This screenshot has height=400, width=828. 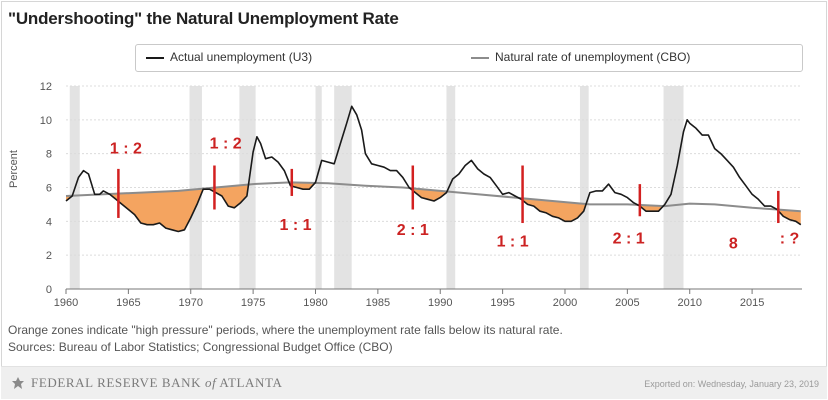 What do you see at coordinates (251, 382) in the screenshot?
I see `fed-city: ATLANTA` at bounding box center [251, 382].